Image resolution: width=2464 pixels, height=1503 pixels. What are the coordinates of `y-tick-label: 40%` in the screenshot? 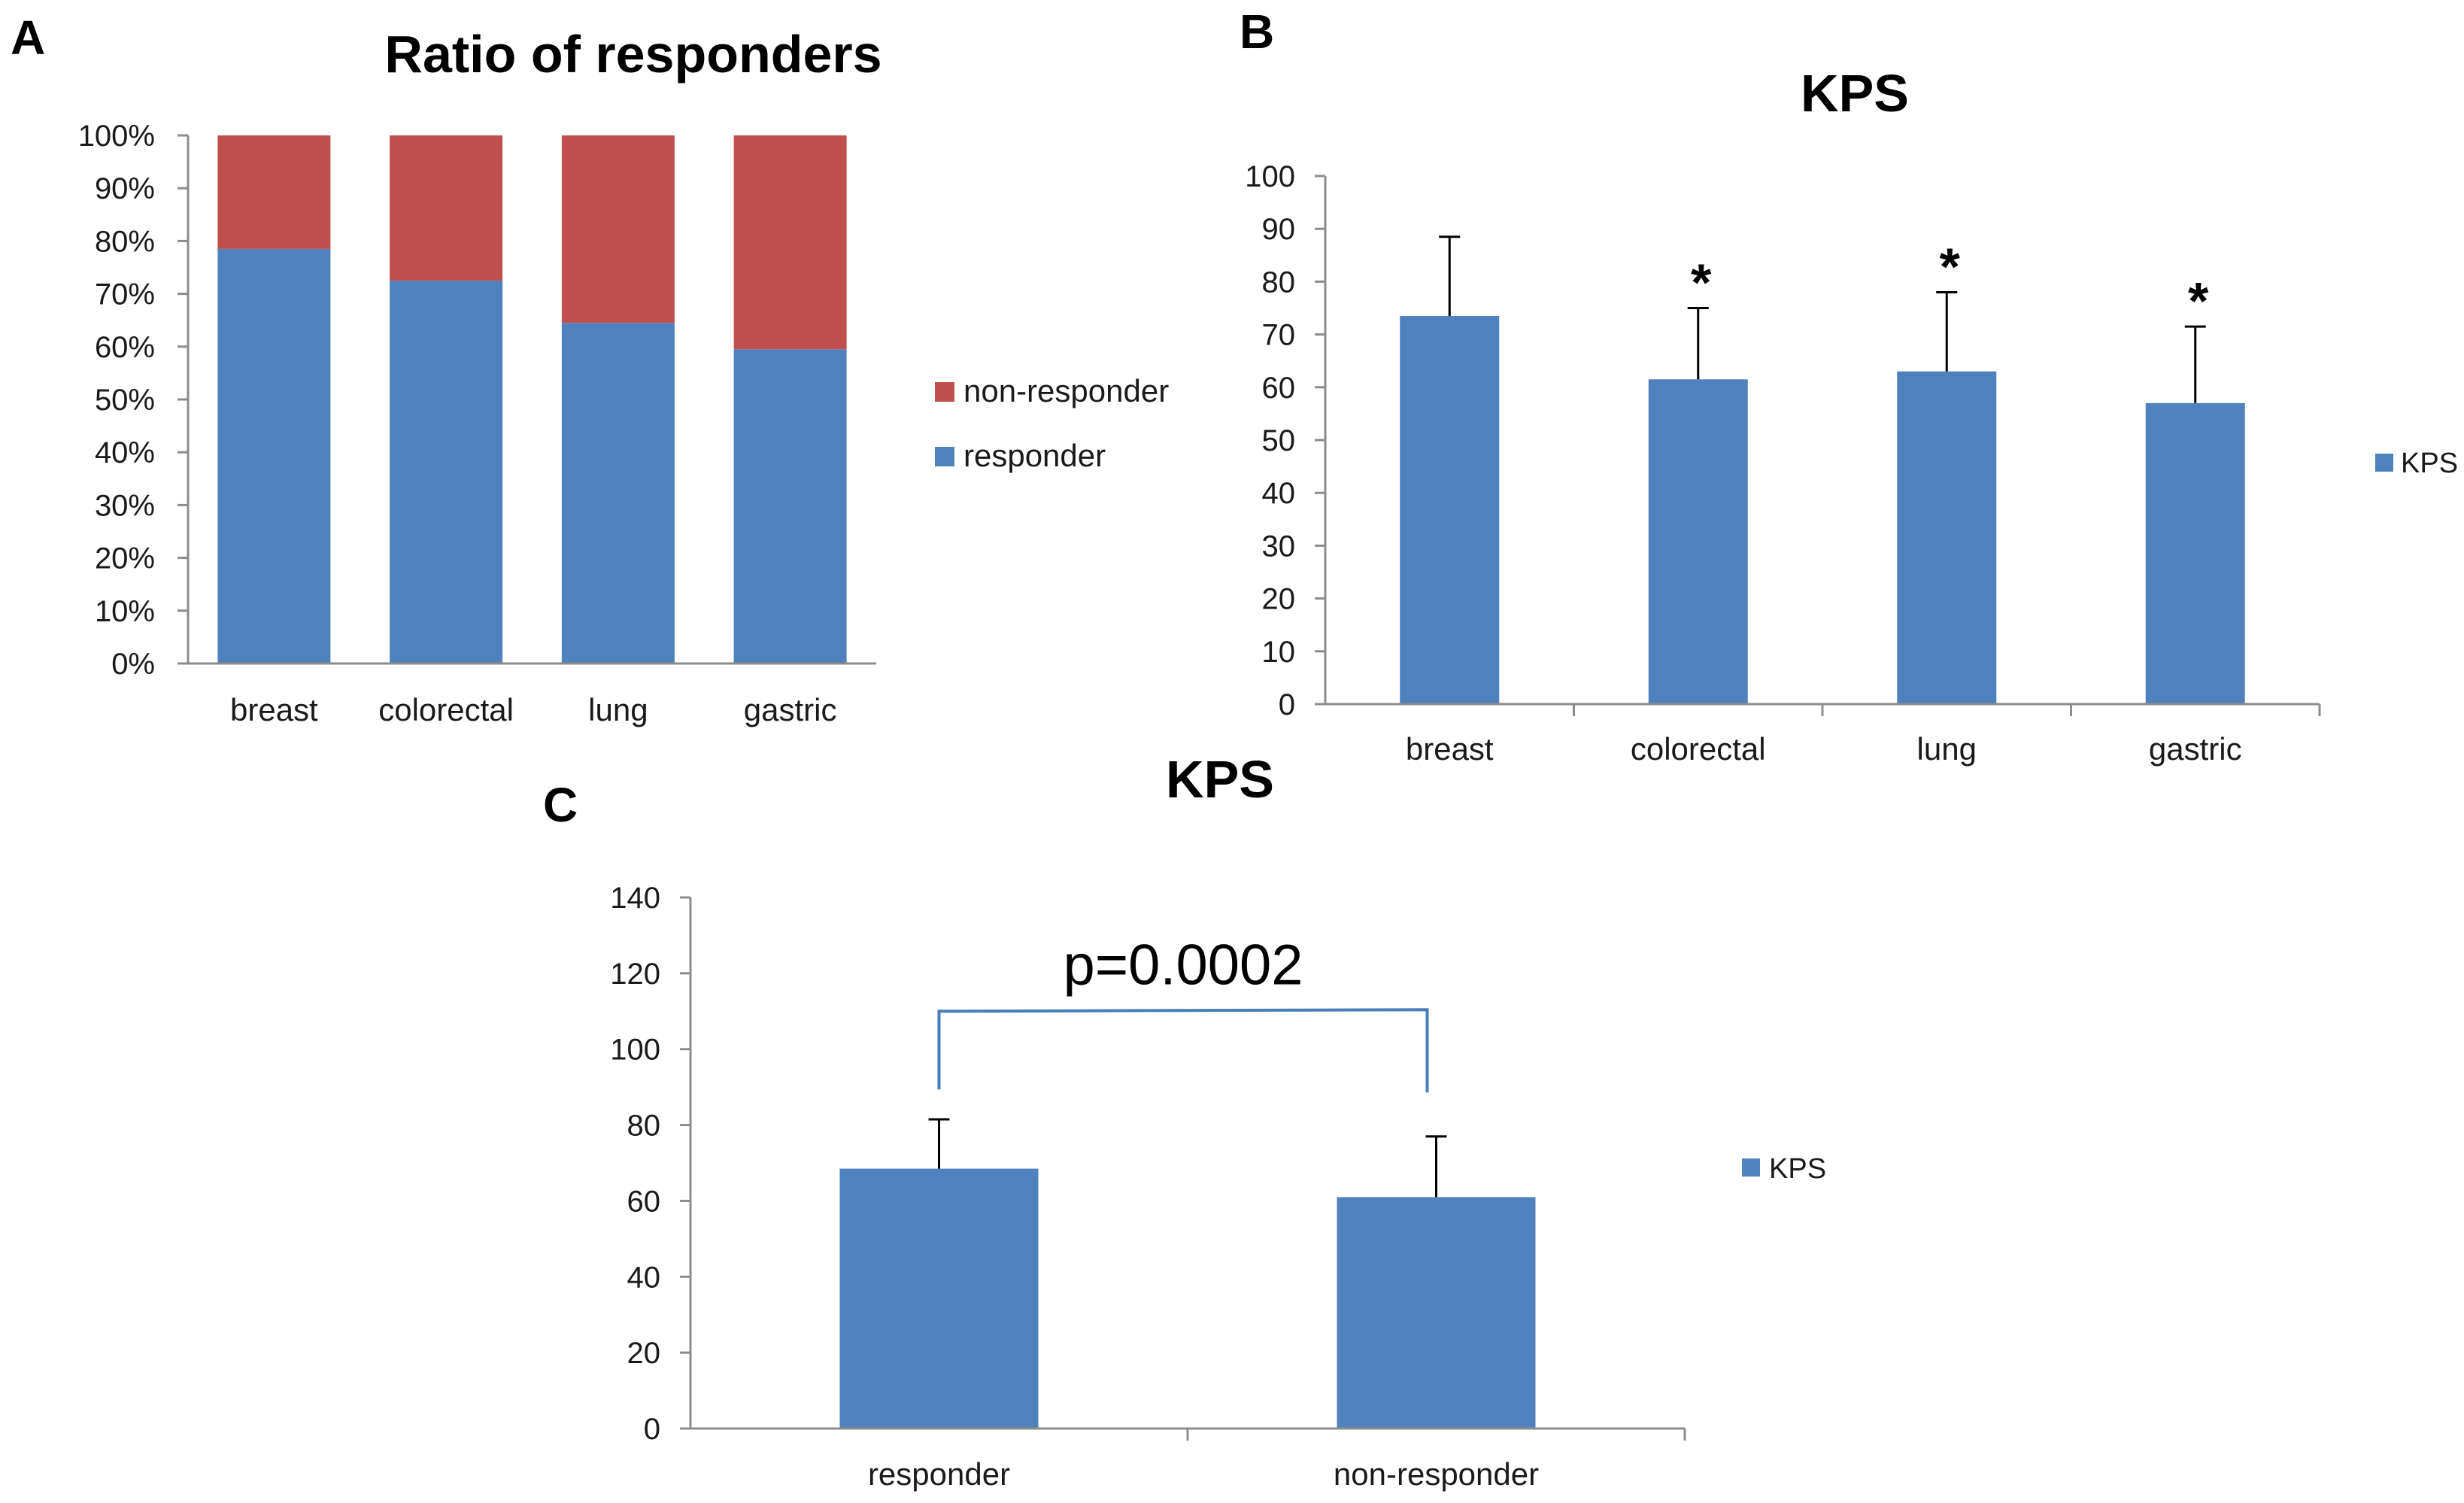 It's located at (125, 452).